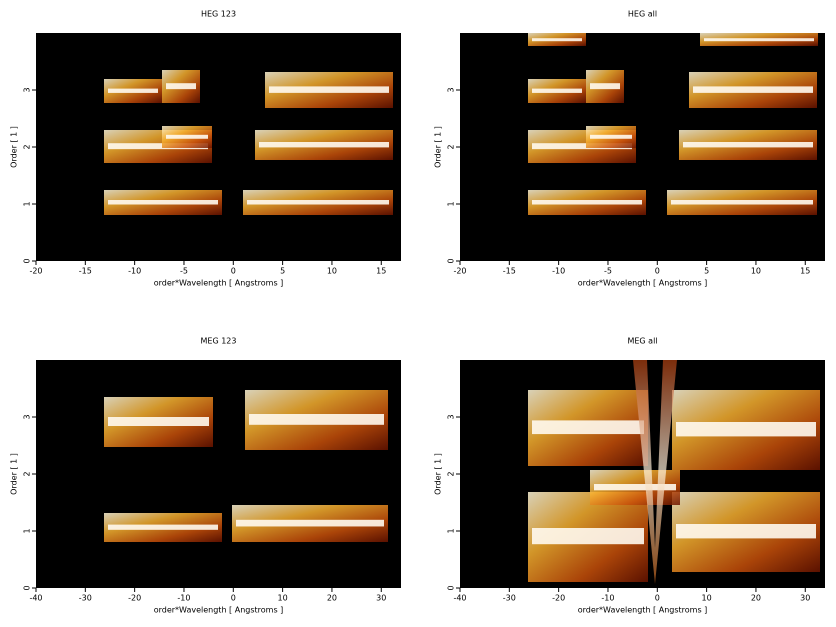 The image size is (836, 627). Describe the element at coordinates (655, 472) in the screenshot. I see `zero-order-cone` at that location.